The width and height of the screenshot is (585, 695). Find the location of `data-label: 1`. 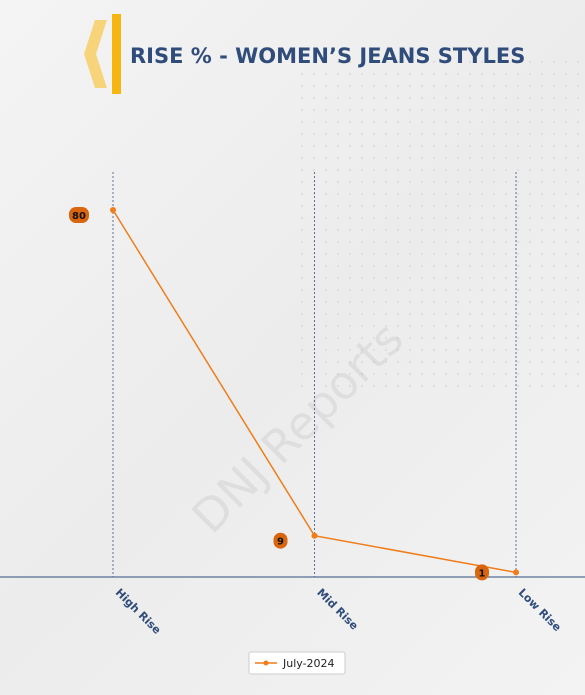

data-label: 1 is located at coordinates (482, 573).